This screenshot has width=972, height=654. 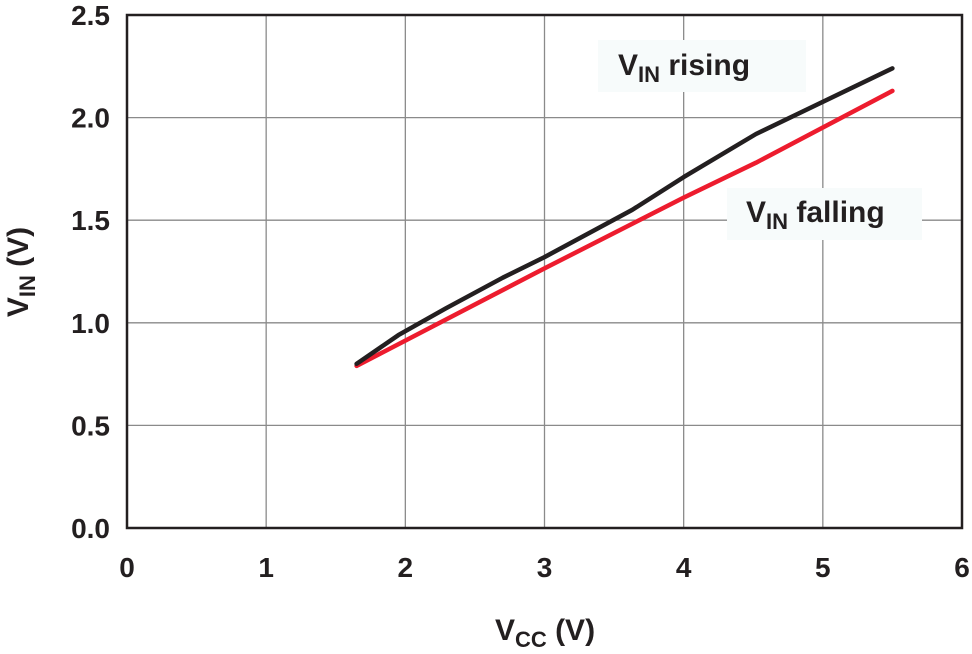 I want to click on x-tick-label: 1, so click(x=266, y=567).